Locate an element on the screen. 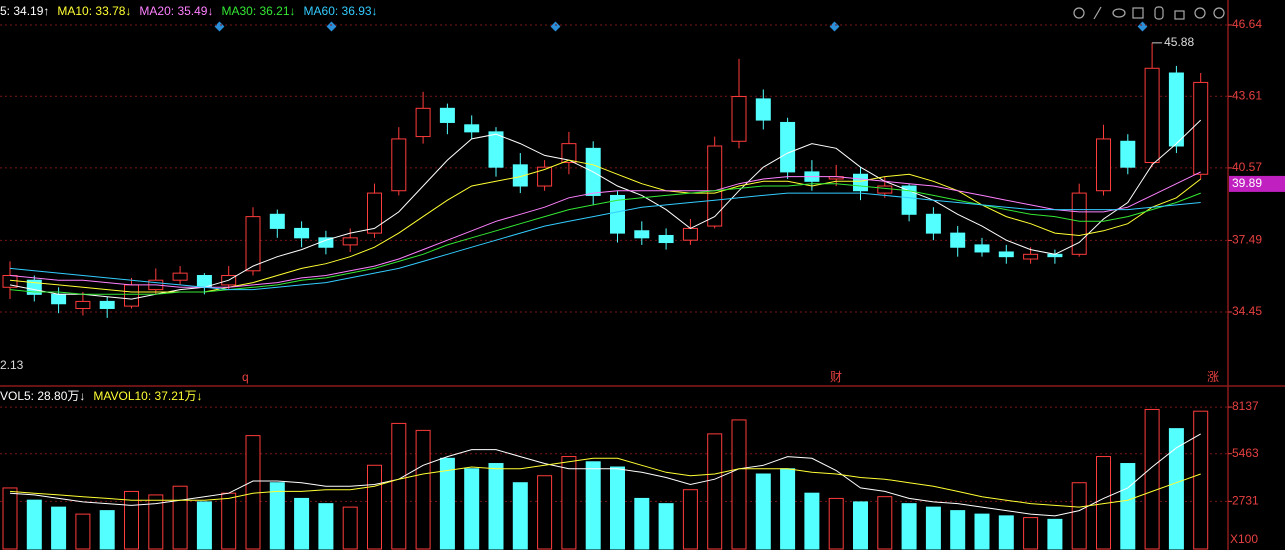 The width and height of the screenshot is (1285, 550). legend-entry: 5: 34.19↑ is located at coordinates (24, 11).